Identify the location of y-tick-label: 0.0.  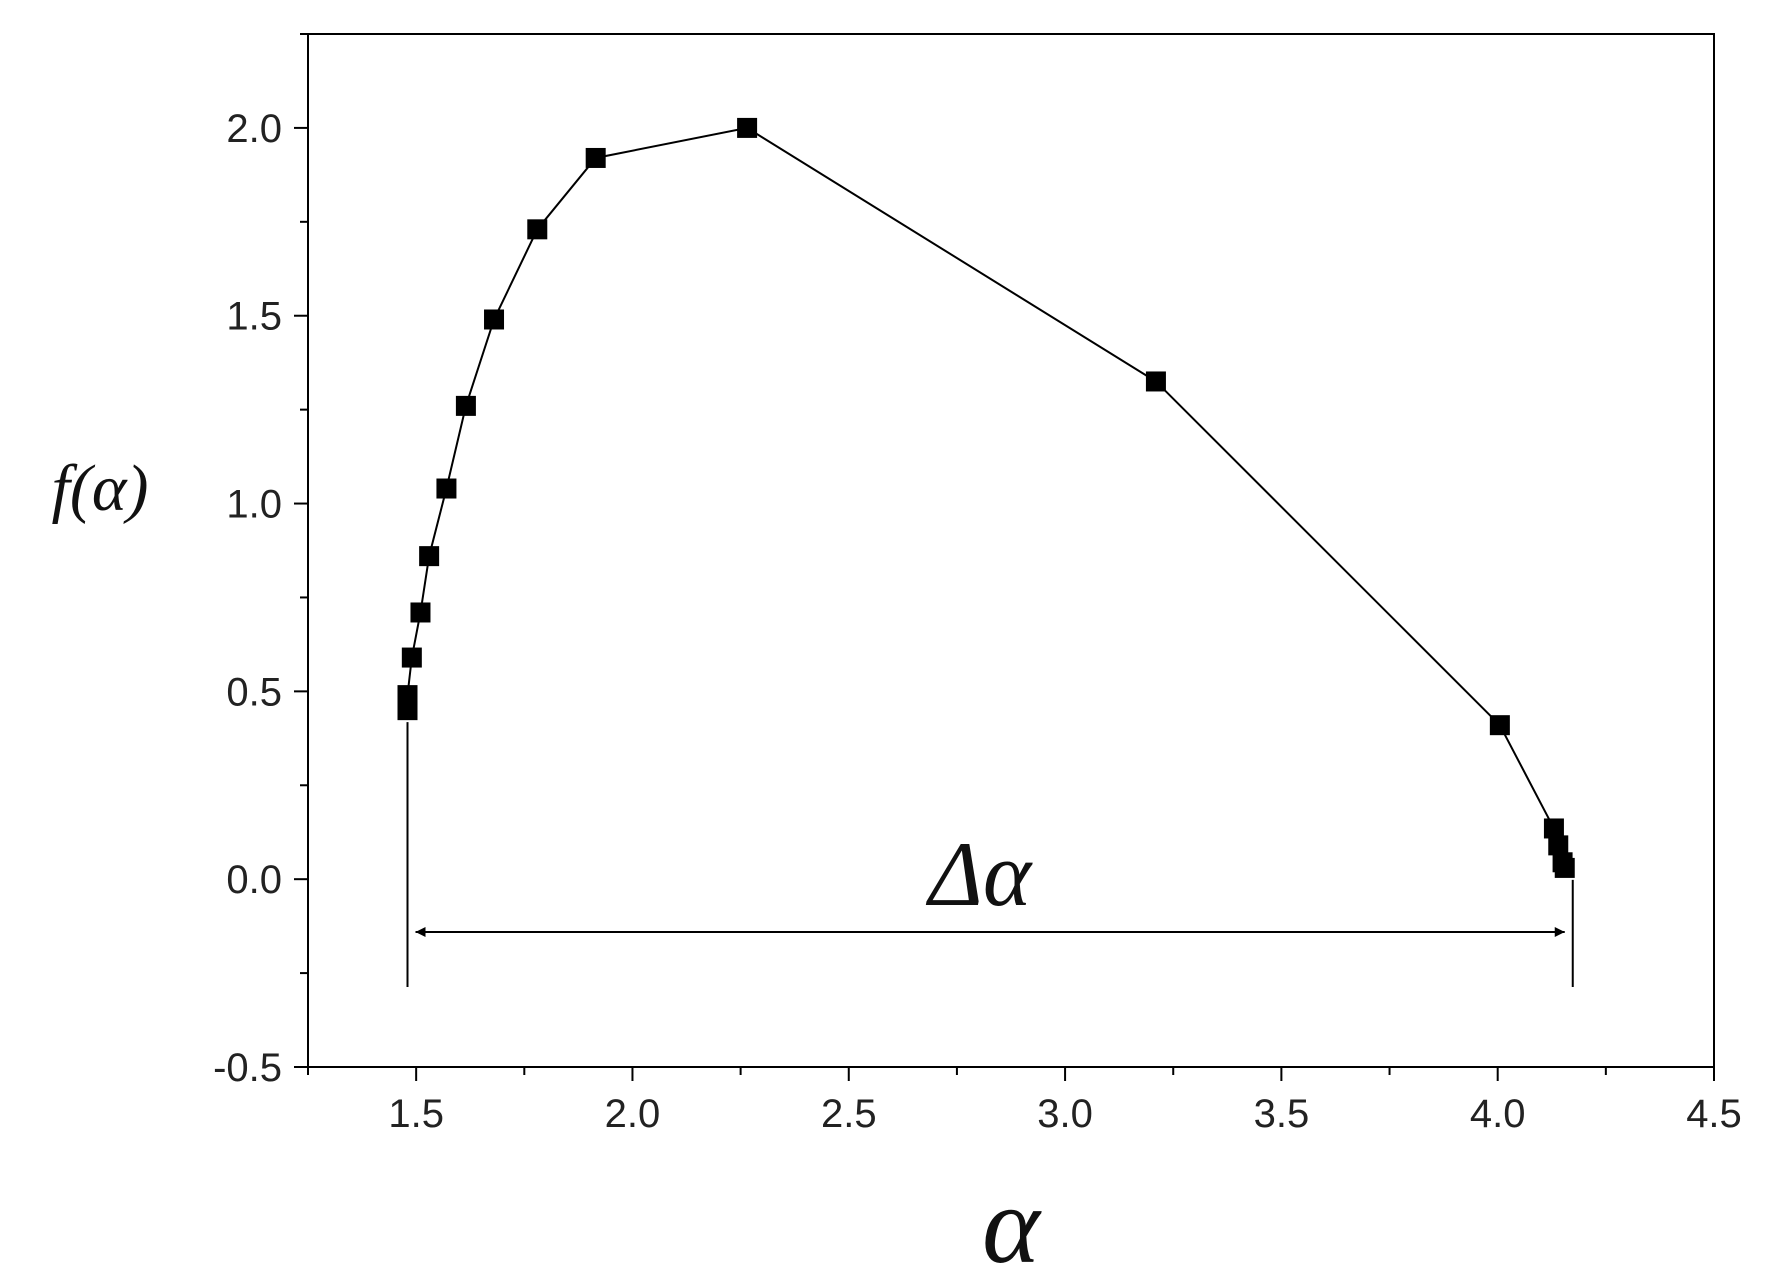
(254, 880).